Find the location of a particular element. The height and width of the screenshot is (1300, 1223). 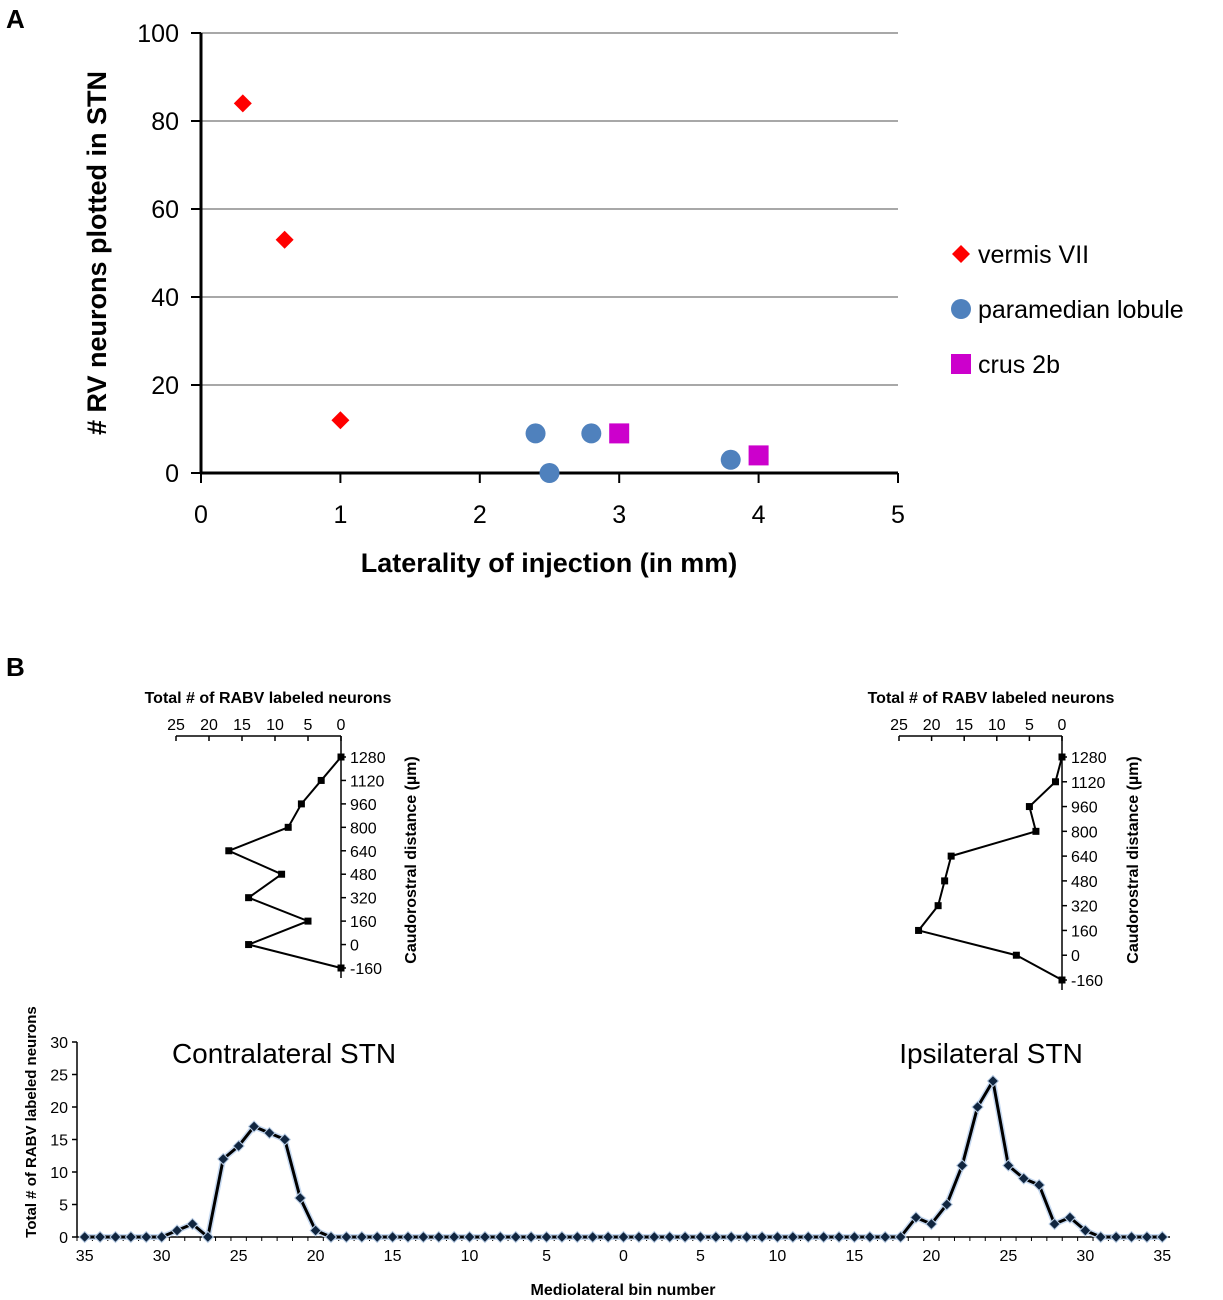

bottom-line-shadow is located at coordinates (623, 1159).